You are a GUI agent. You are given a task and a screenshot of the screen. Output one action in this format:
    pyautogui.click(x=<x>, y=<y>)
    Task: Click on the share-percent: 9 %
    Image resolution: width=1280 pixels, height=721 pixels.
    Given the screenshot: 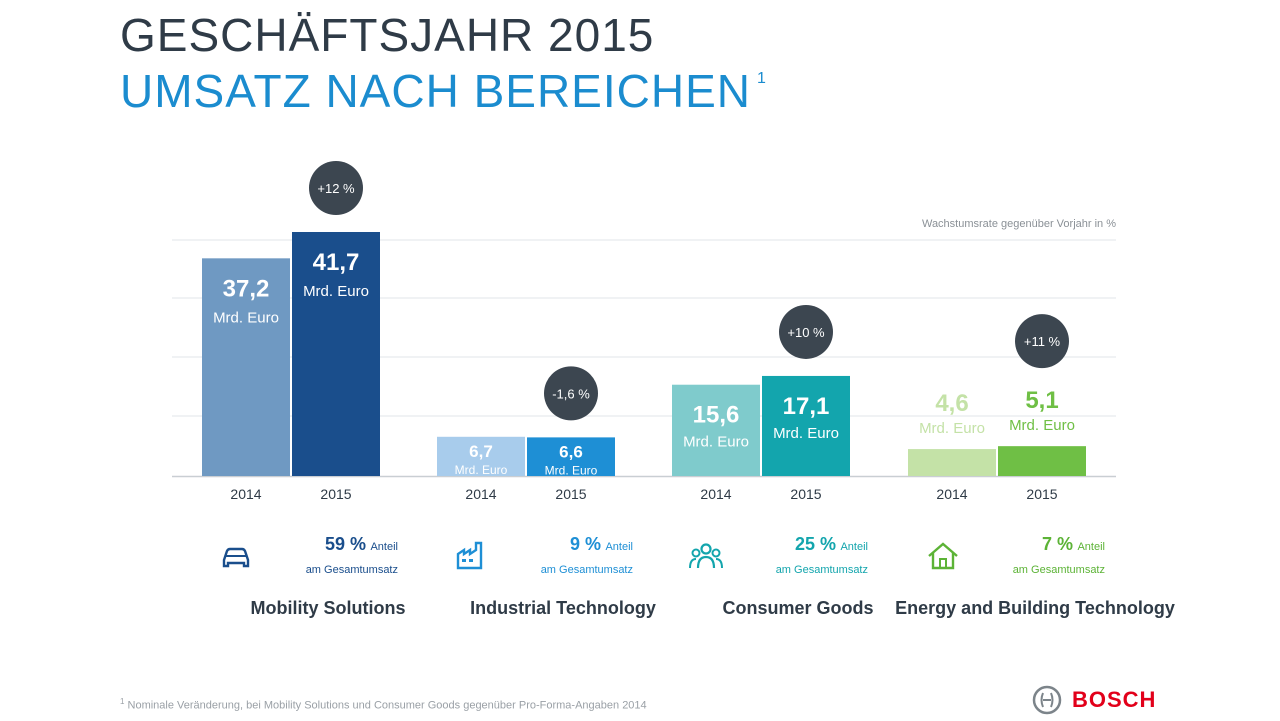 What is the action you would take?
    pyautogui.click(x=585, y=544)
    